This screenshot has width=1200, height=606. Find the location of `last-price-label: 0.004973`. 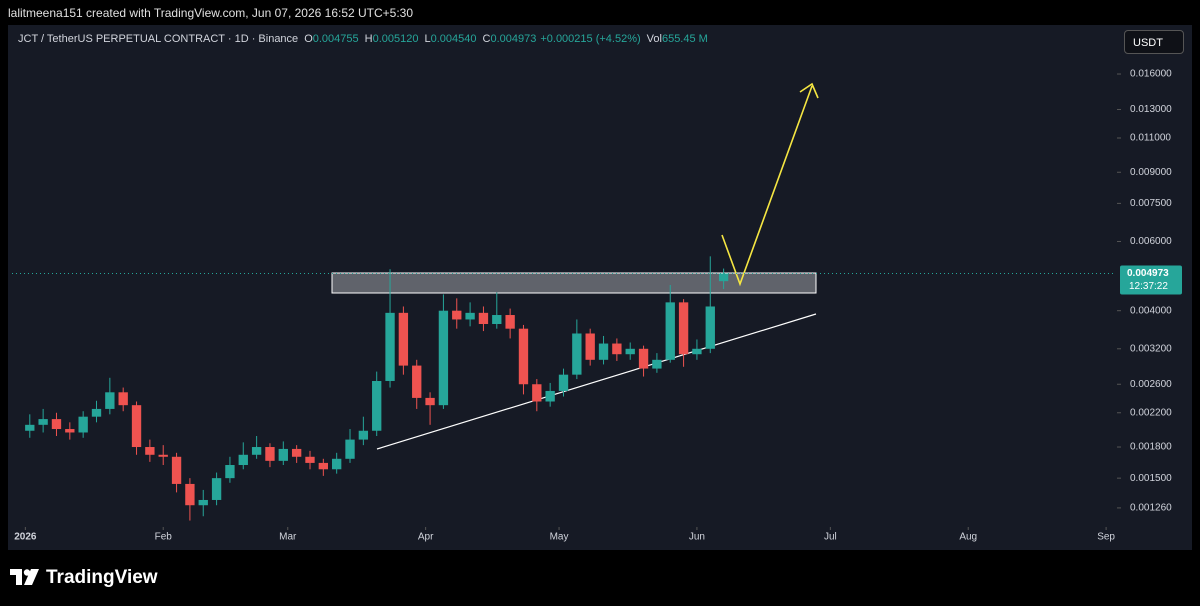

last-price-label: 0.004973 is located at coordinates (1148, 273).